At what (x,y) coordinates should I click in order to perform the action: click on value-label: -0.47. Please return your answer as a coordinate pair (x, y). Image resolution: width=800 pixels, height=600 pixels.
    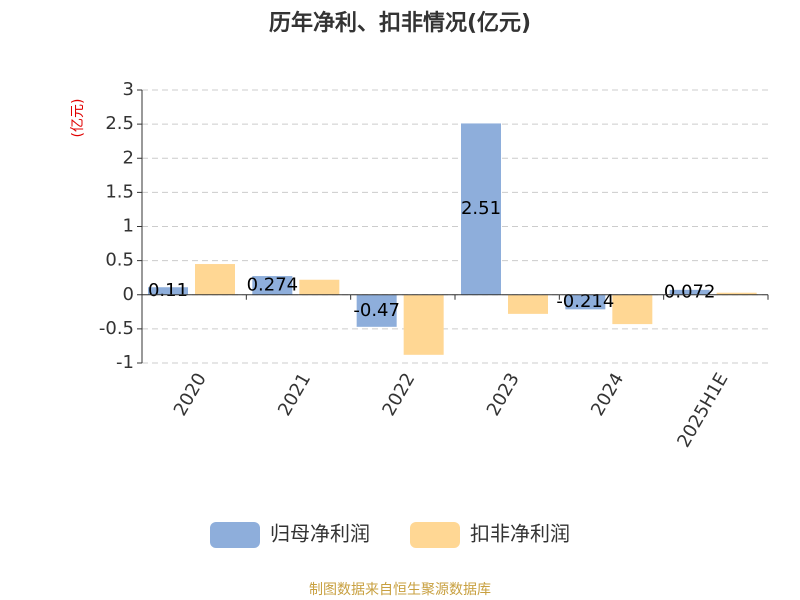
    Looking at the image, I should click on (376, 310).